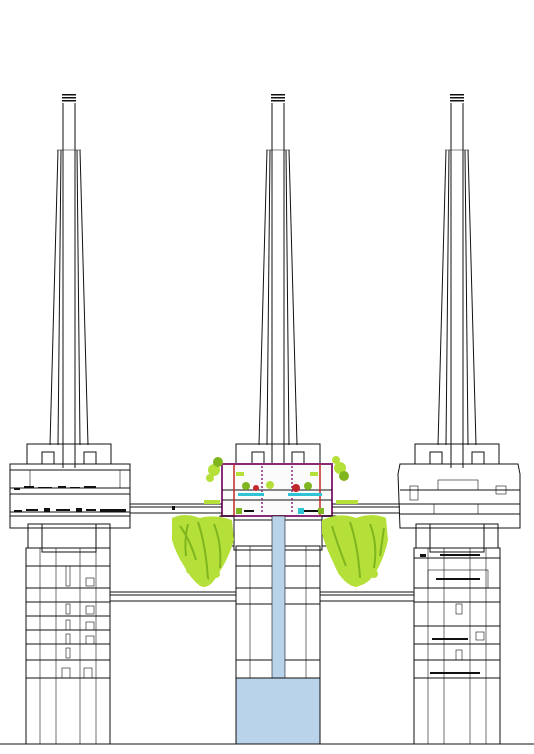  I want to click on center-crown, so click(277, 480).